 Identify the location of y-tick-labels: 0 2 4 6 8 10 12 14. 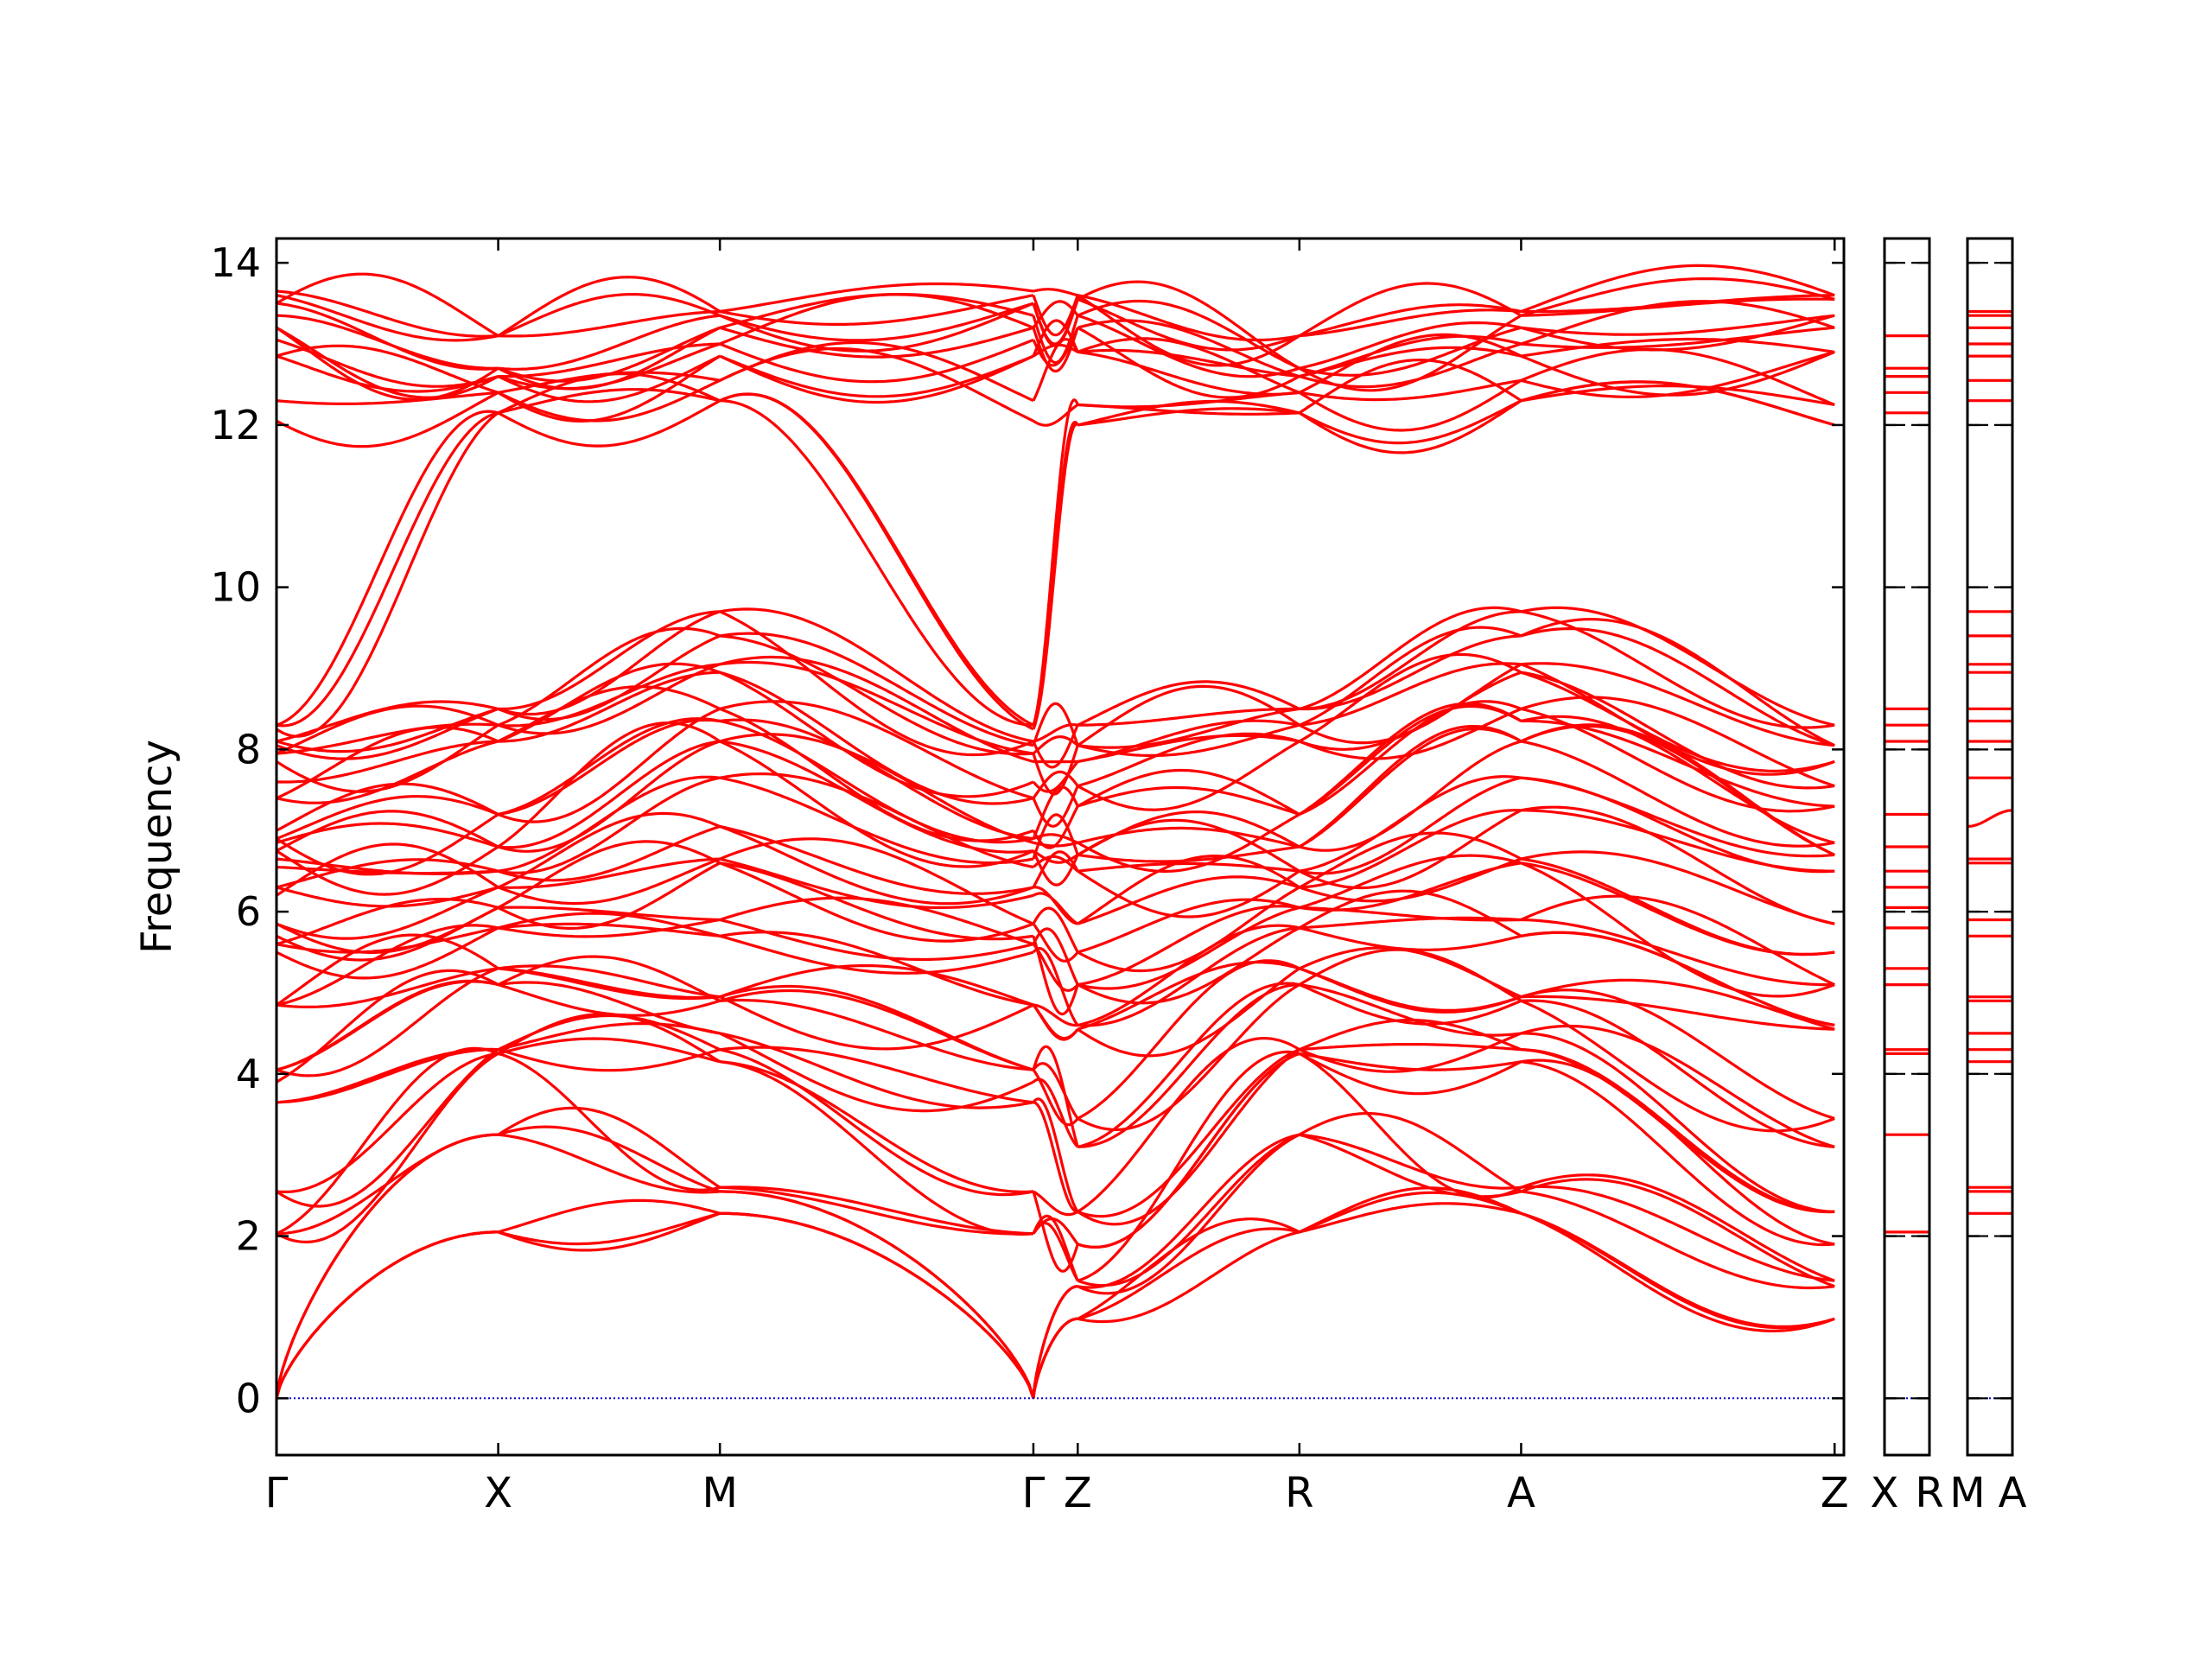
(235, 830).